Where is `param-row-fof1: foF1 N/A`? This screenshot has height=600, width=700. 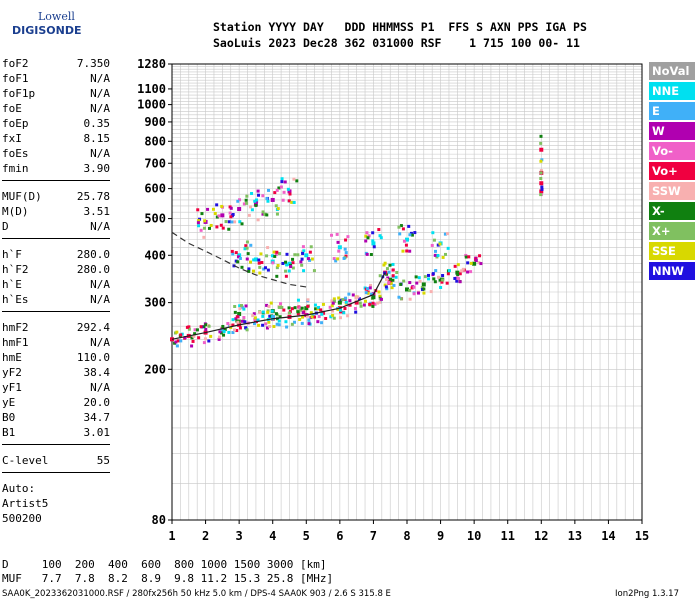 param-row-fof1: foF1 N/A is located at coordinates (56, 78).